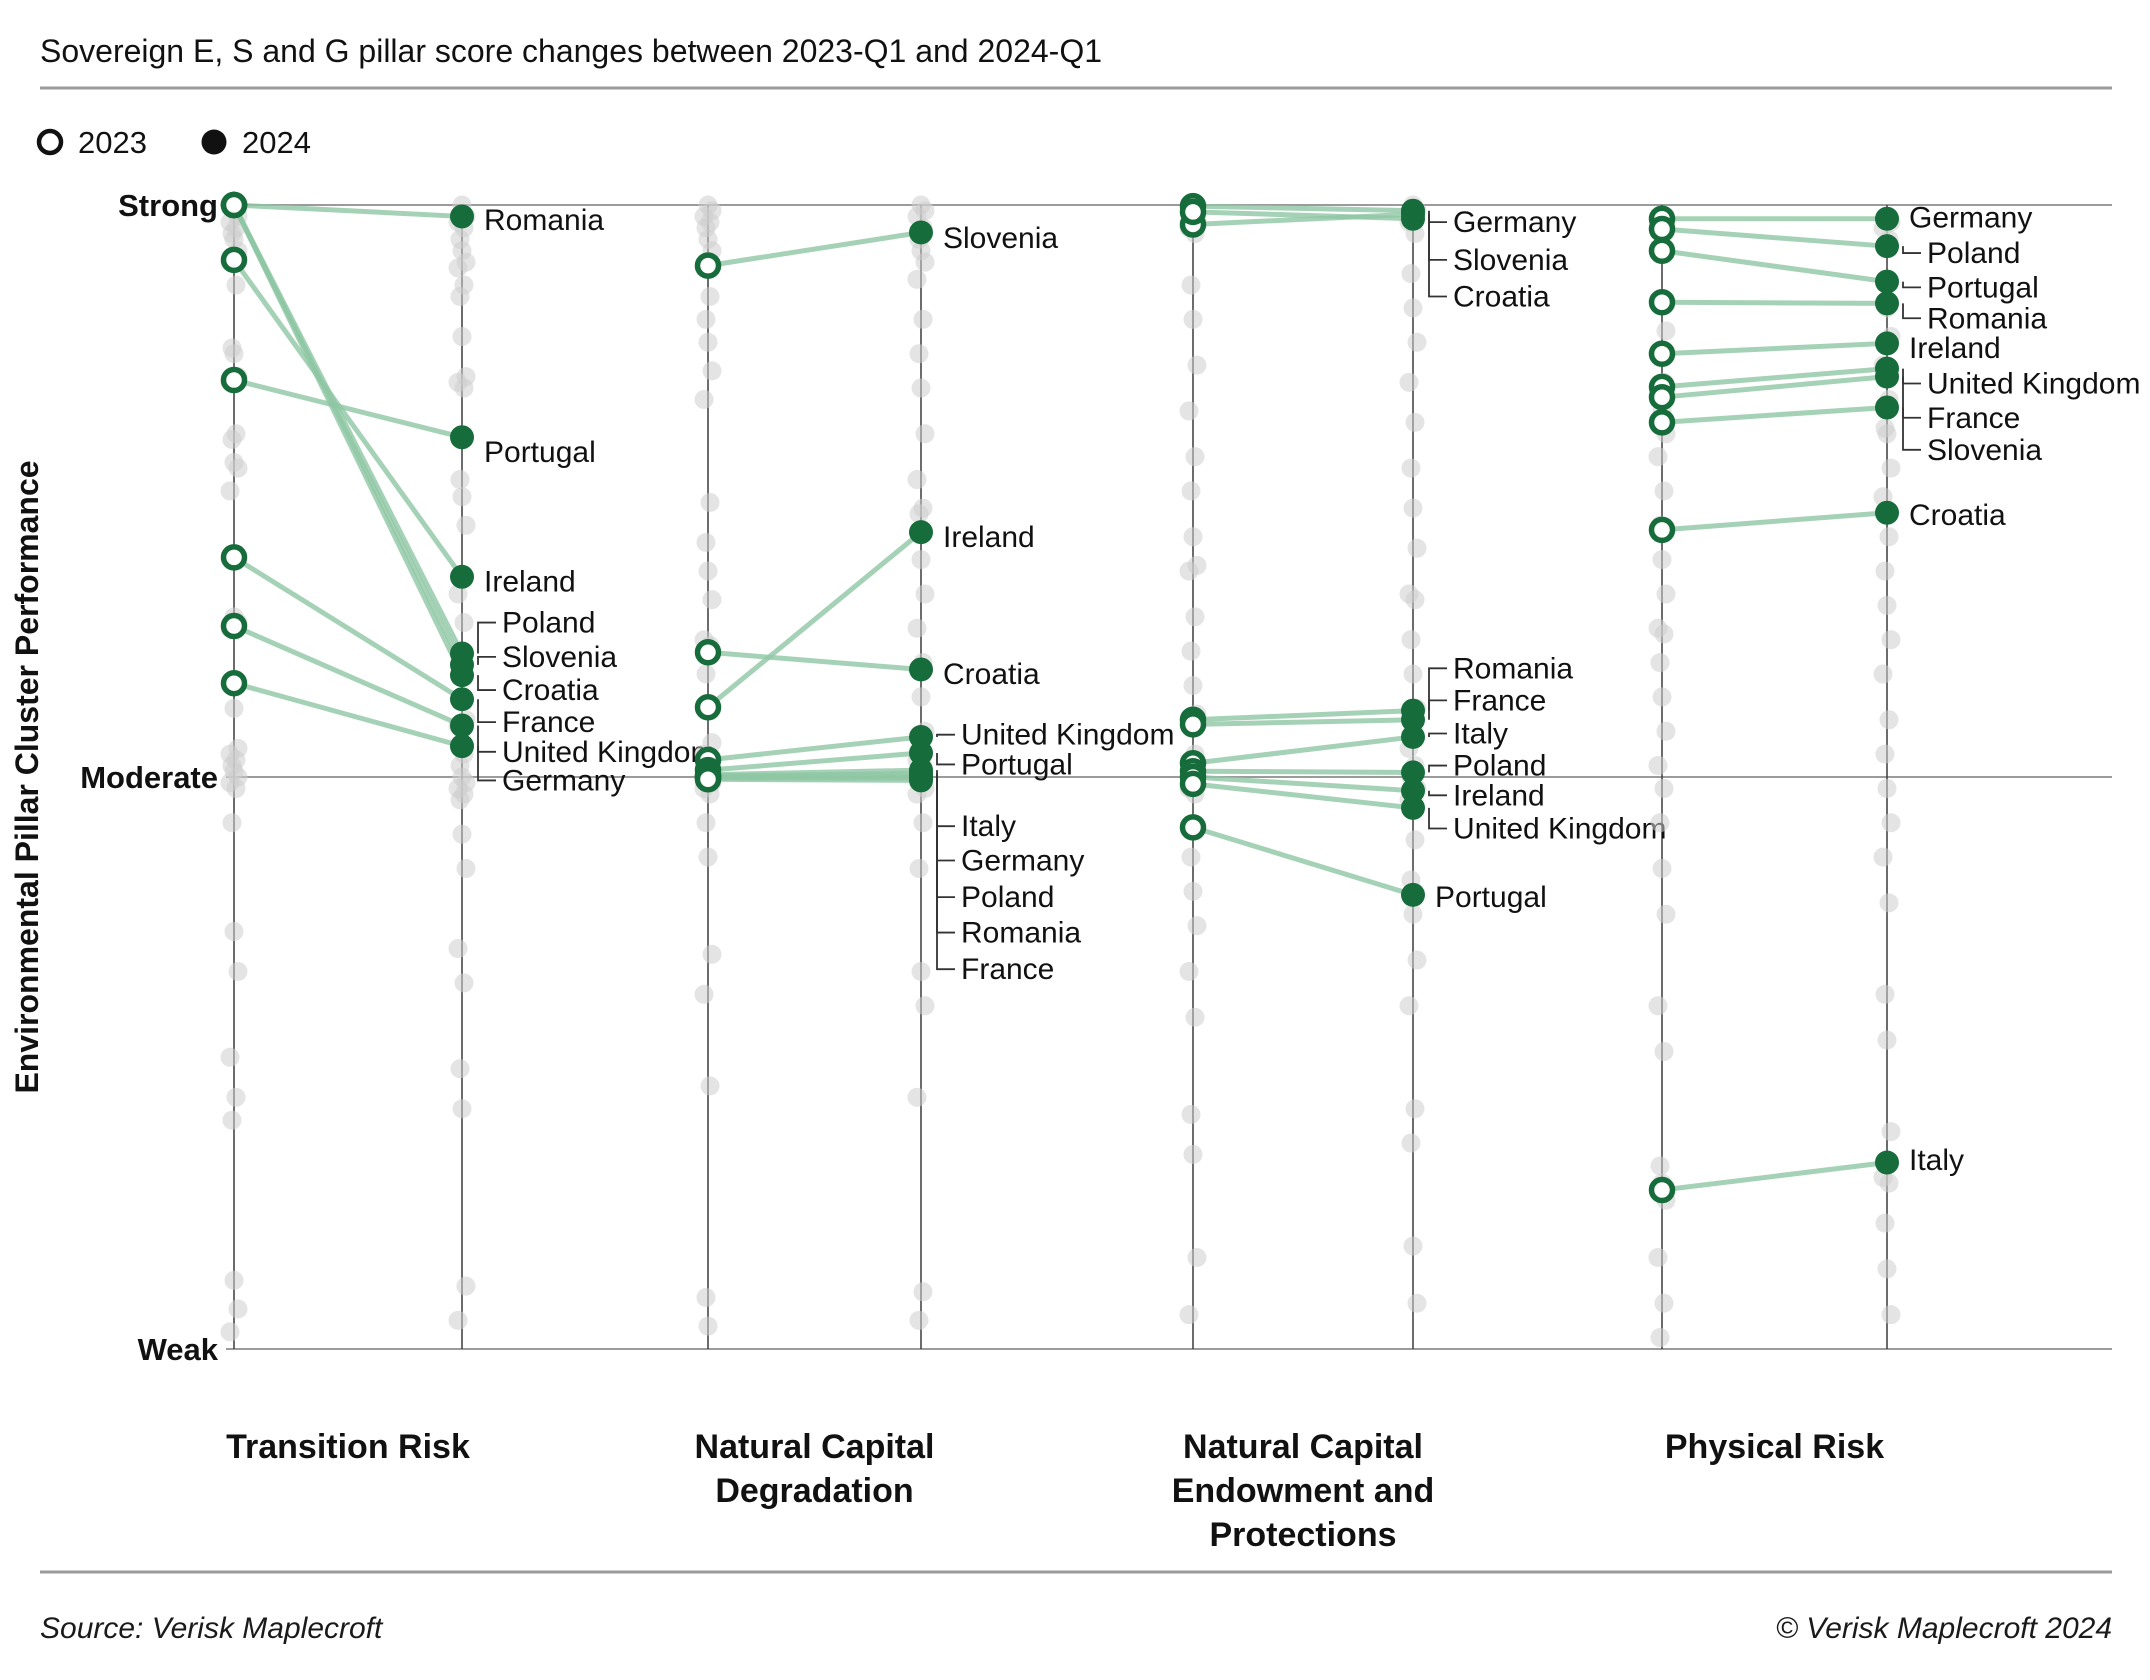 The image size is (2150, 1680). I want to click on data-point-2024-united-kingdom, so click(462, 725).